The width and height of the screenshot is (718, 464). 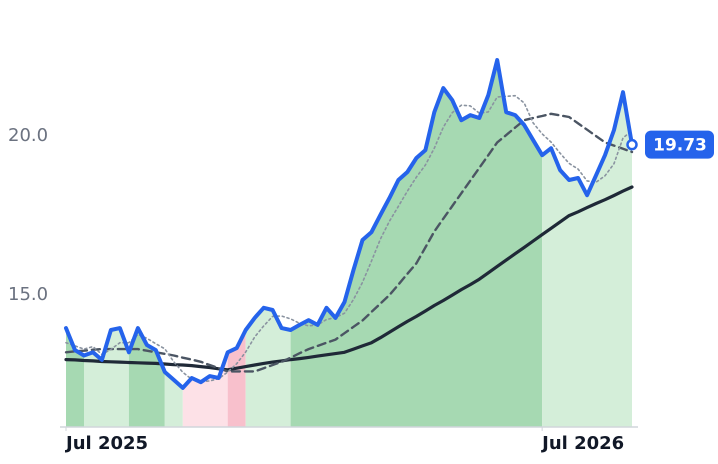 What do you see at coordinates (28, 135) in the screenshot?
I see `y-tick-label: 20.0` at bounding box center [28, 135].